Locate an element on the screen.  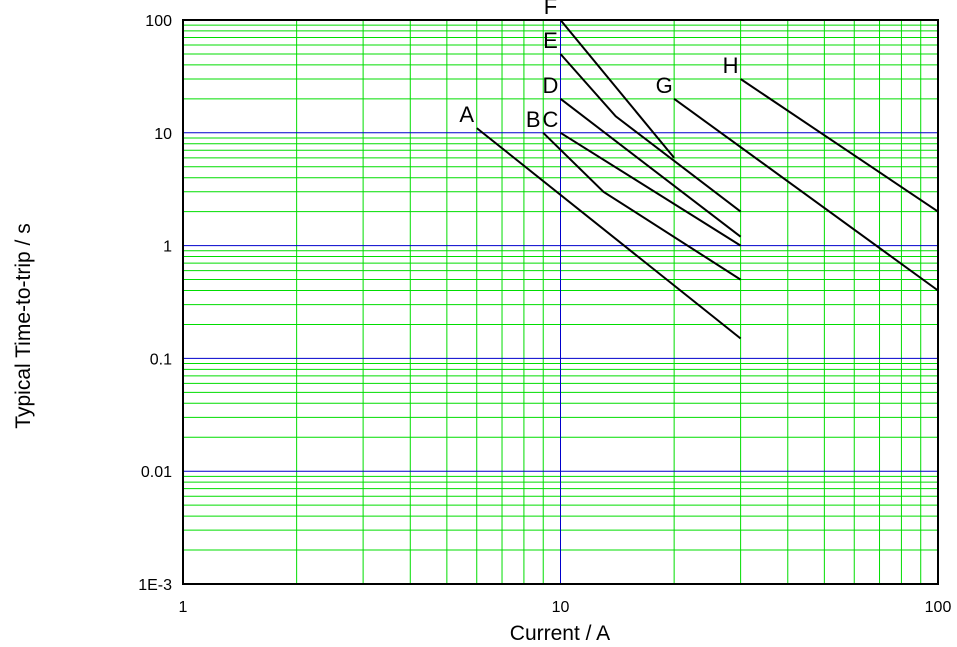
curve-h is located at coordinates (839, 145).